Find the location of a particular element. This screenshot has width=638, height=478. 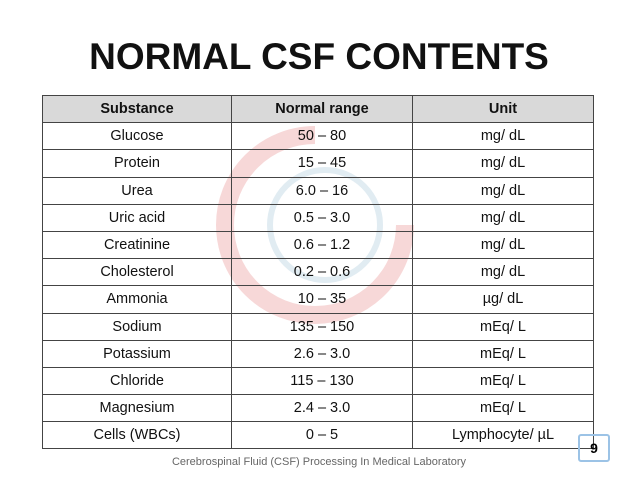

table-cell: Potassium is located at coordinates (137, 353).